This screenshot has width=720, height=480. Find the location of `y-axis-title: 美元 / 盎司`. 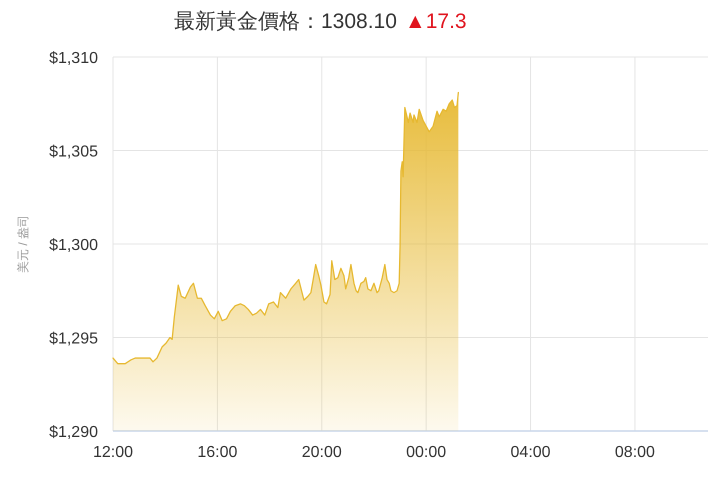

y-axis-title: 美元 / 盎司 is located at coordinates (23, 244).